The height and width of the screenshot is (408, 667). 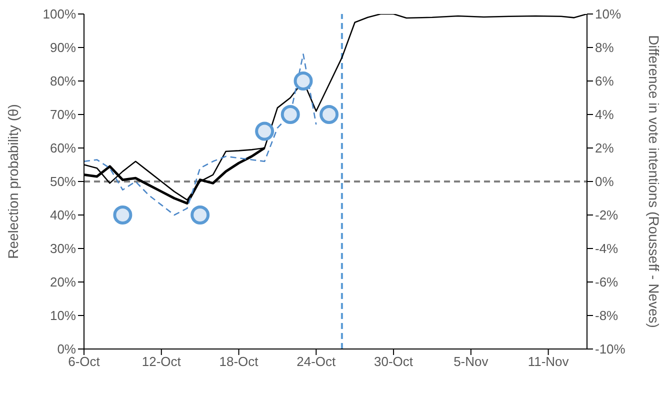 What do you see at coordinates (66, 349) in the screenshot?
I see `y-tick-label: 0%` at bounding box center [66, 349].